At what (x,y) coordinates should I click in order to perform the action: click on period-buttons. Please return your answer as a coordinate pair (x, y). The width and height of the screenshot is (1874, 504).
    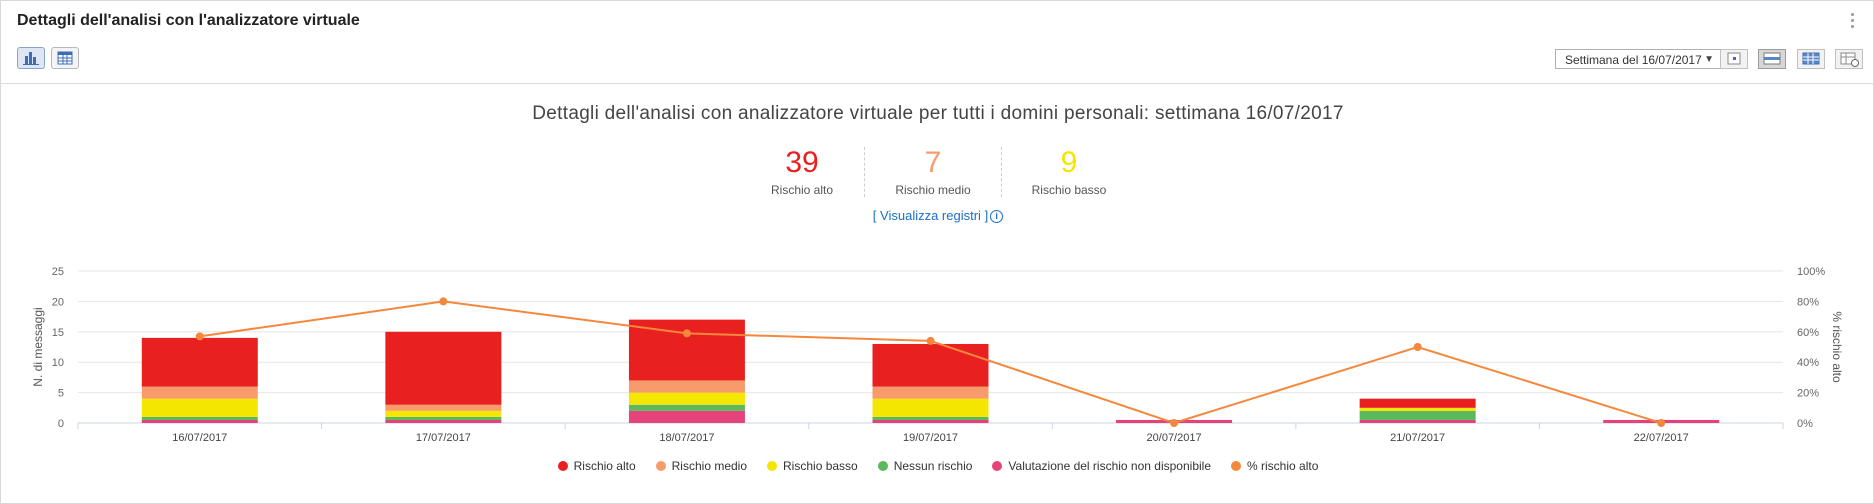
    Looking at the image, I should click on (1788, 59).